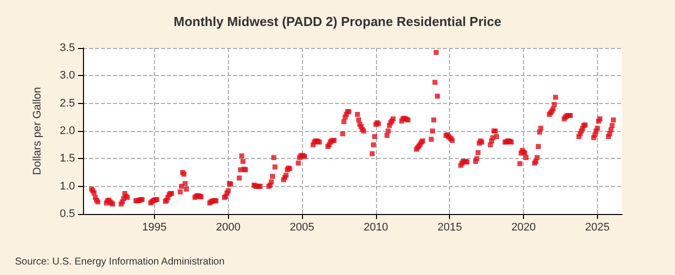  I want to click on source-note: Source: U.S. Energy Information Administration, so click(120, 262).